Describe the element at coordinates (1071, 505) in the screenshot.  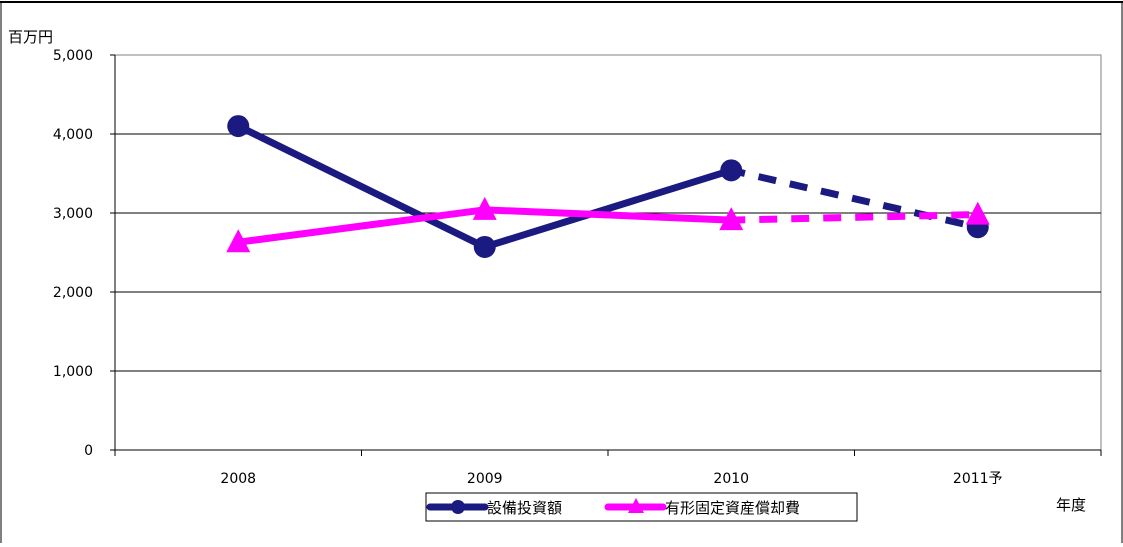
I see `x-unit-label: 年度` at that location.